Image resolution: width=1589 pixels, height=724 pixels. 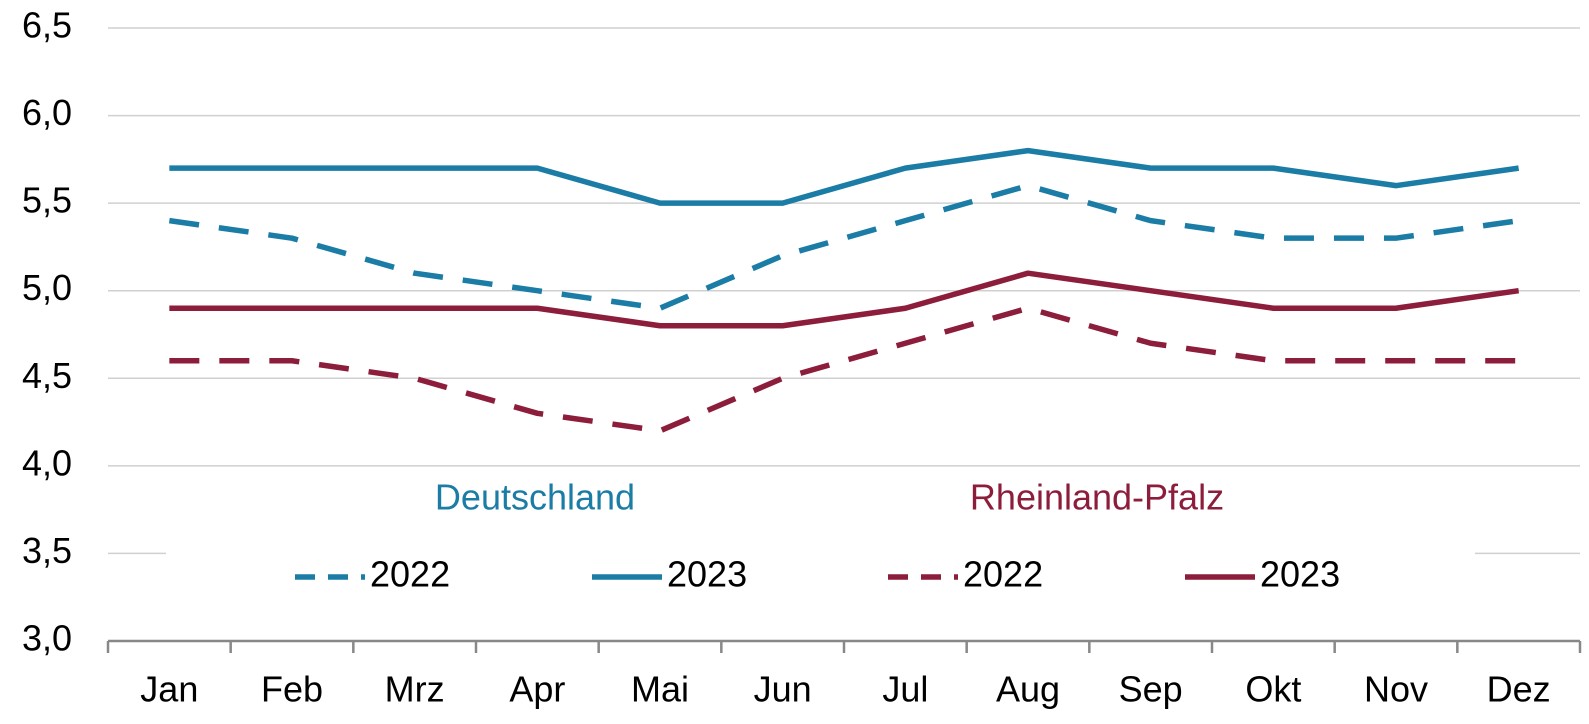 What do you see at coordinates (47, 550) in the screenshot?
I see `y-tick-label: 3,5` at bounding box center [47, 550].